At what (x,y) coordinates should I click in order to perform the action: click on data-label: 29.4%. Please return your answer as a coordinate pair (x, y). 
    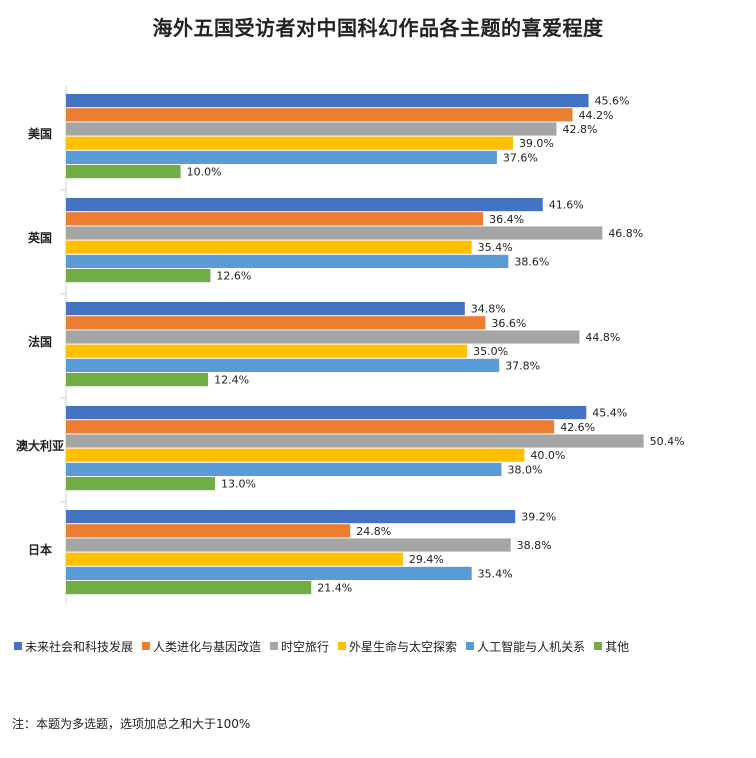
    Looking at the image, I should click on (426, 559).